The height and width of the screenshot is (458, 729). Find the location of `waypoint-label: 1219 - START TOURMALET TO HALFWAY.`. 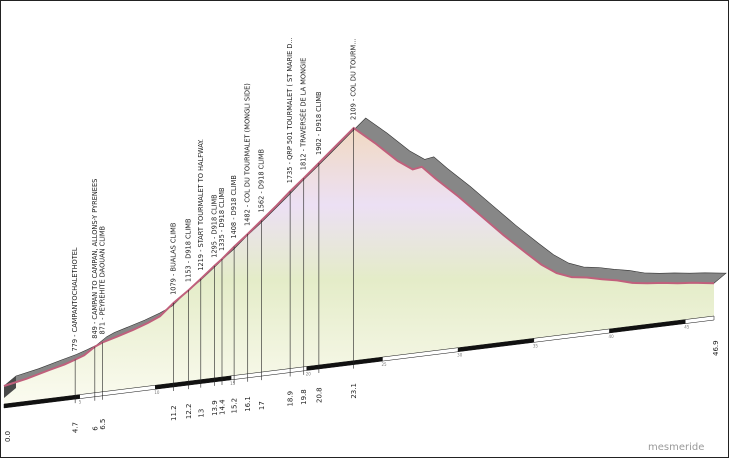

waypoint-label: 1219 - START TOURMALET TO HALFWAY. is located at coordinates (201, 205).